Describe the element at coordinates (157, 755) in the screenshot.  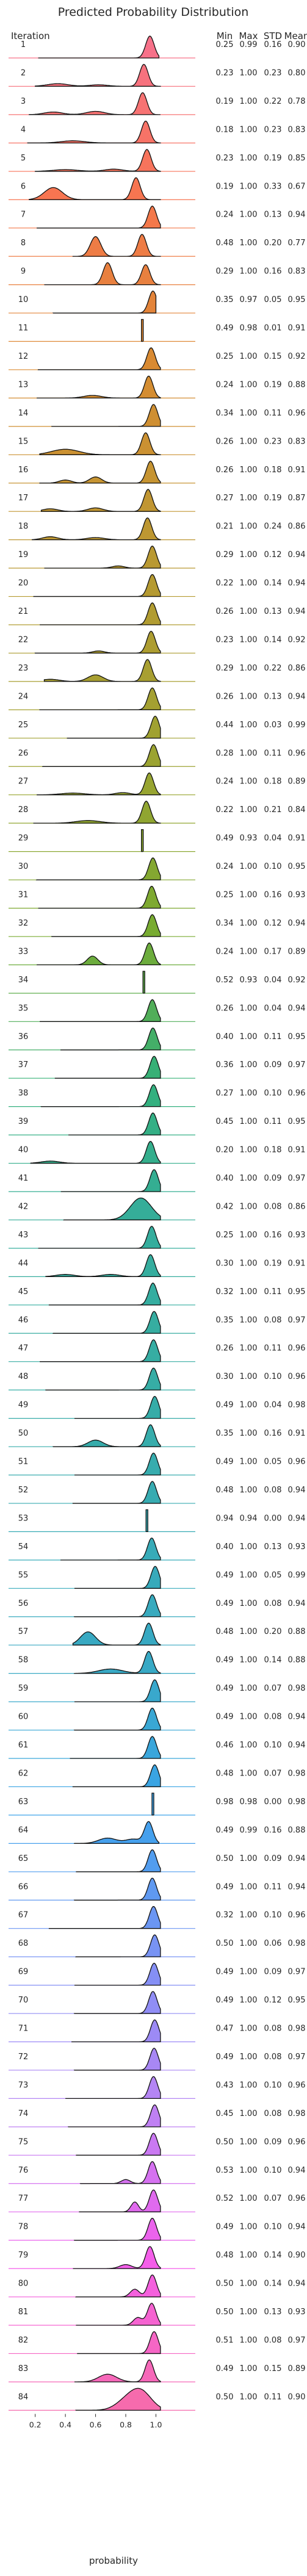
I see `ridge-row: 26 0.28 1.00 0.11 0.96` at that location.